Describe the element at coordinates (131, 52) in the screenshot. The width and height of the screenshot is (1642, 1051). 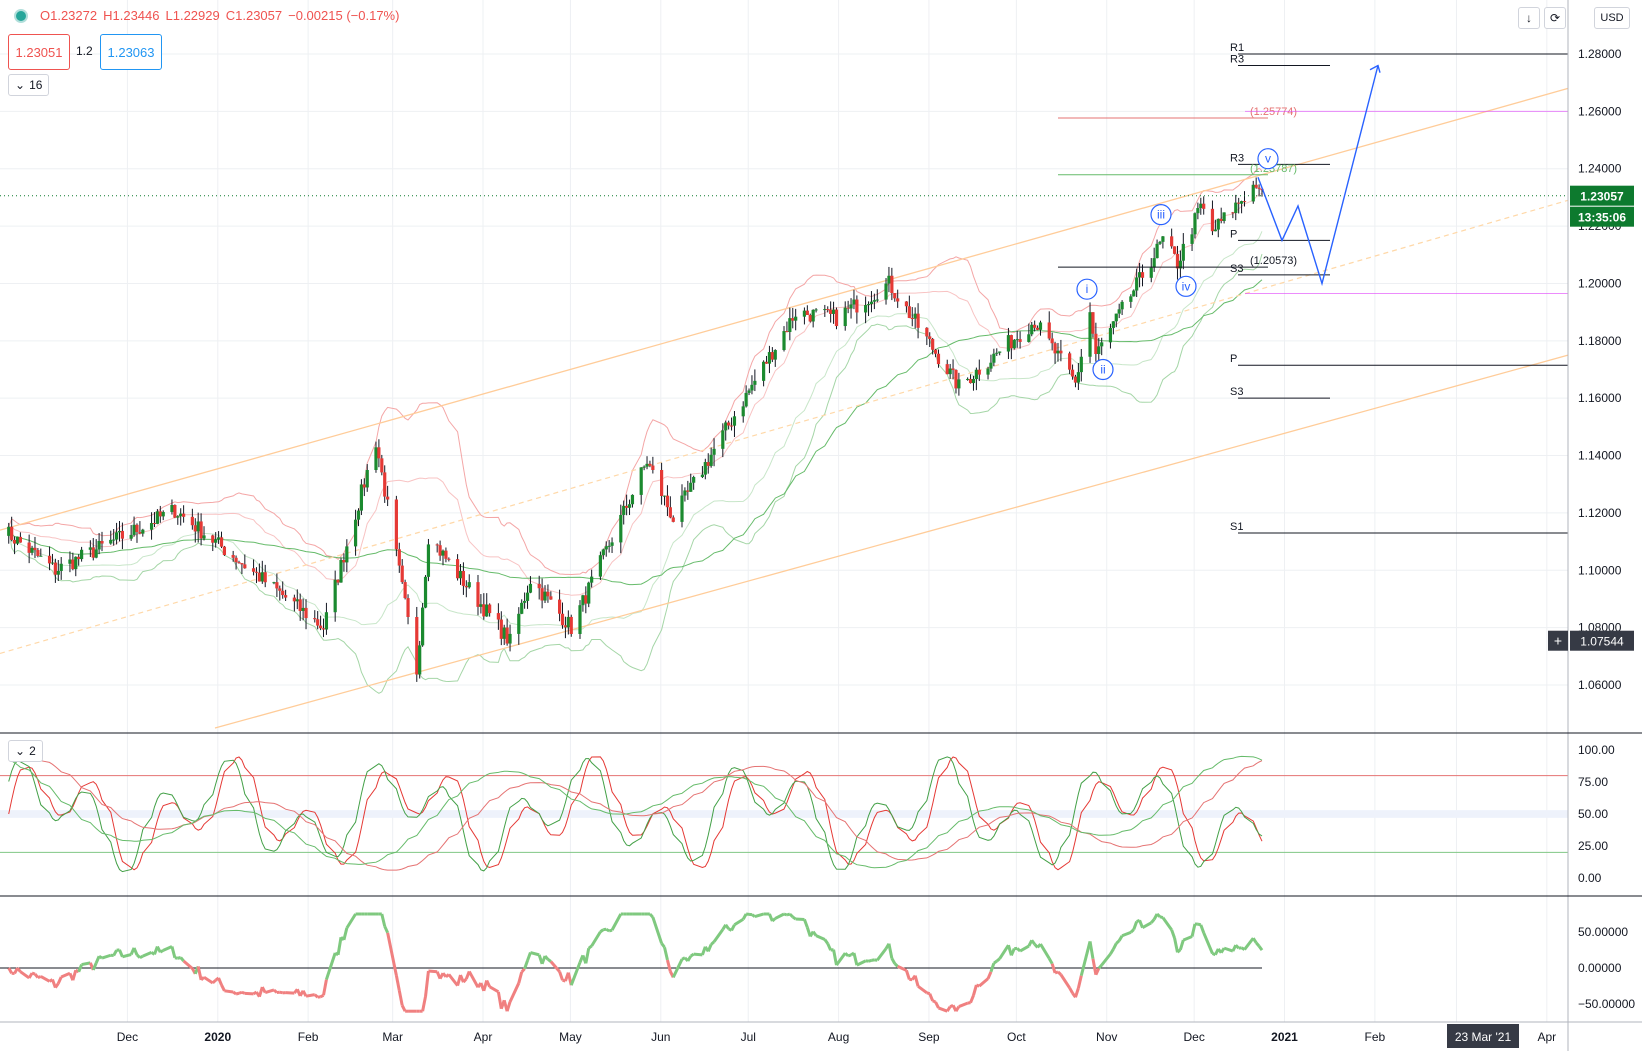
I see `buy-button: 1.23063` at that location.